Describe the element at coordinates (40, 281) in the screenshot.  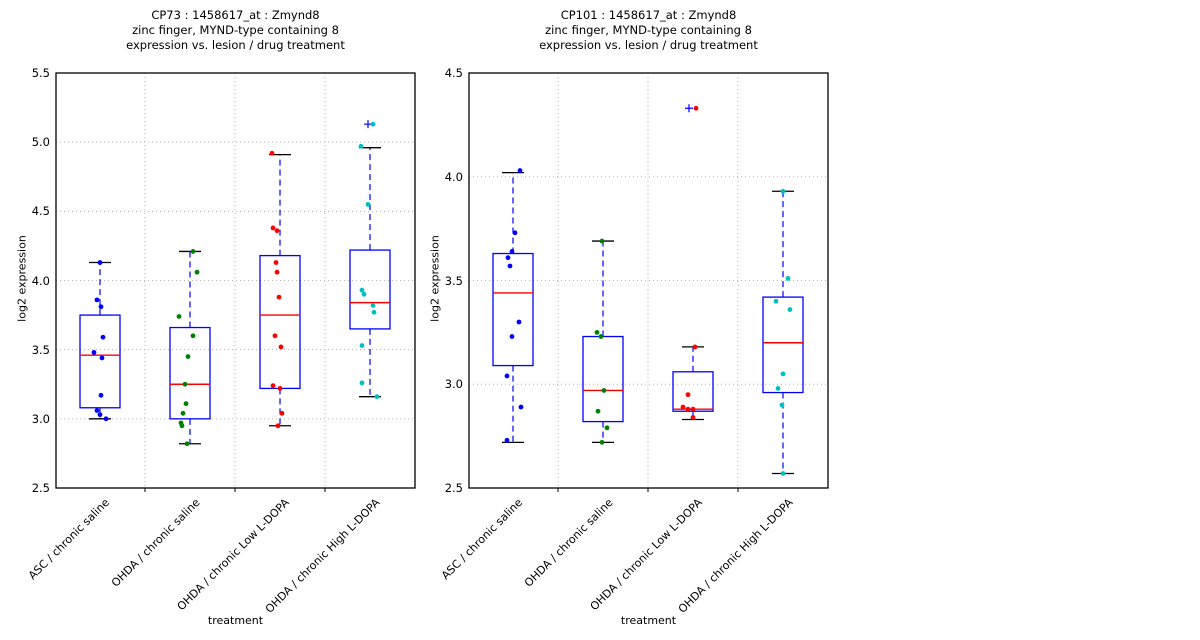
I see `y-tick-label: 4.0` at that location.